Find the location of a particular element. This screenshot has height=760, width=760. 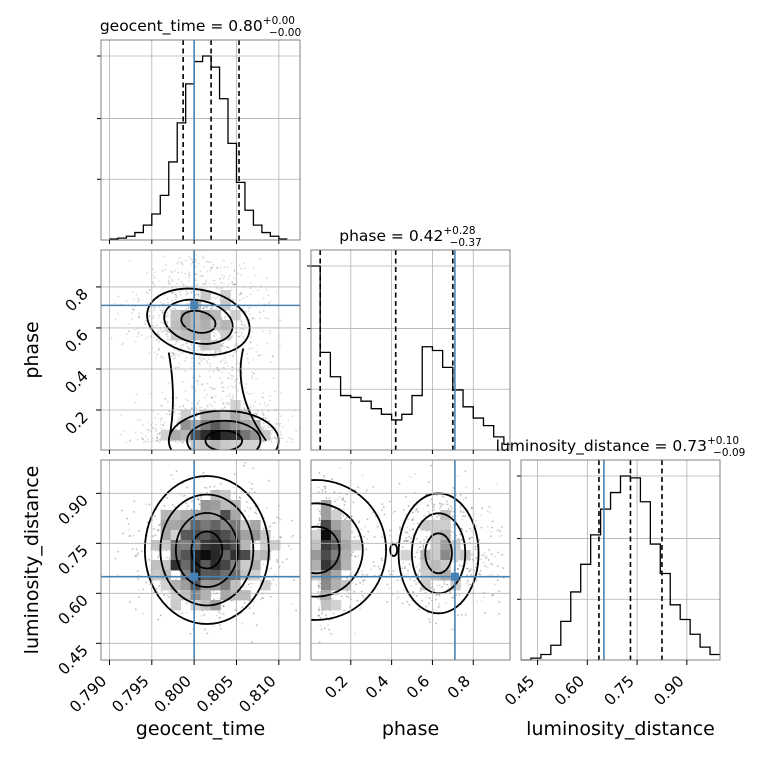

panel-title-main: phase = 0.42 is located at coordinates (391, 236).